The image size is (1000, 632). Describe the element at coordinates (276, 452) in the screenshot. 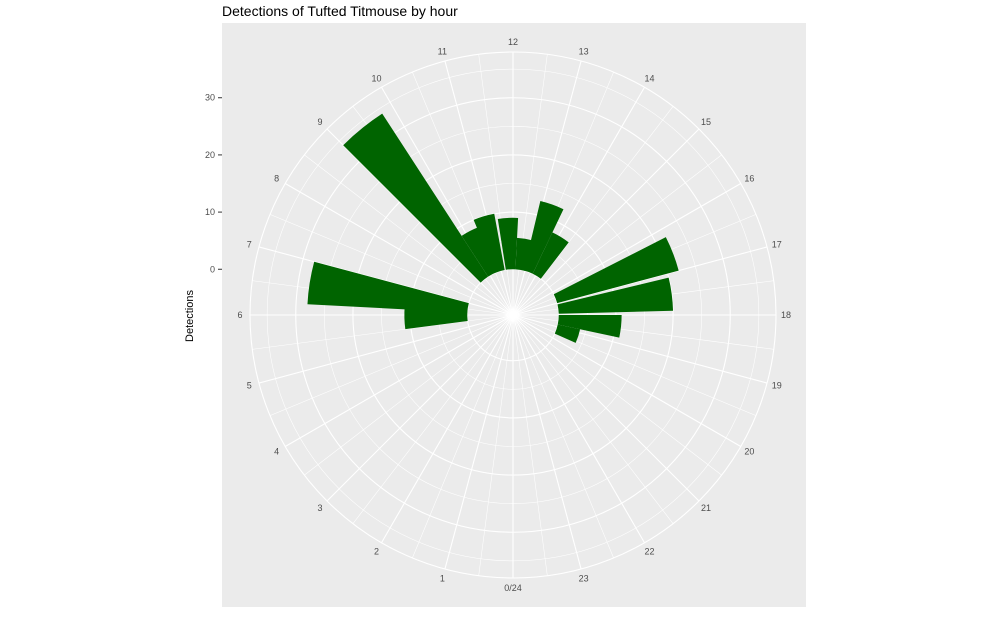

I see `hour-tick-label: 4` at that location.